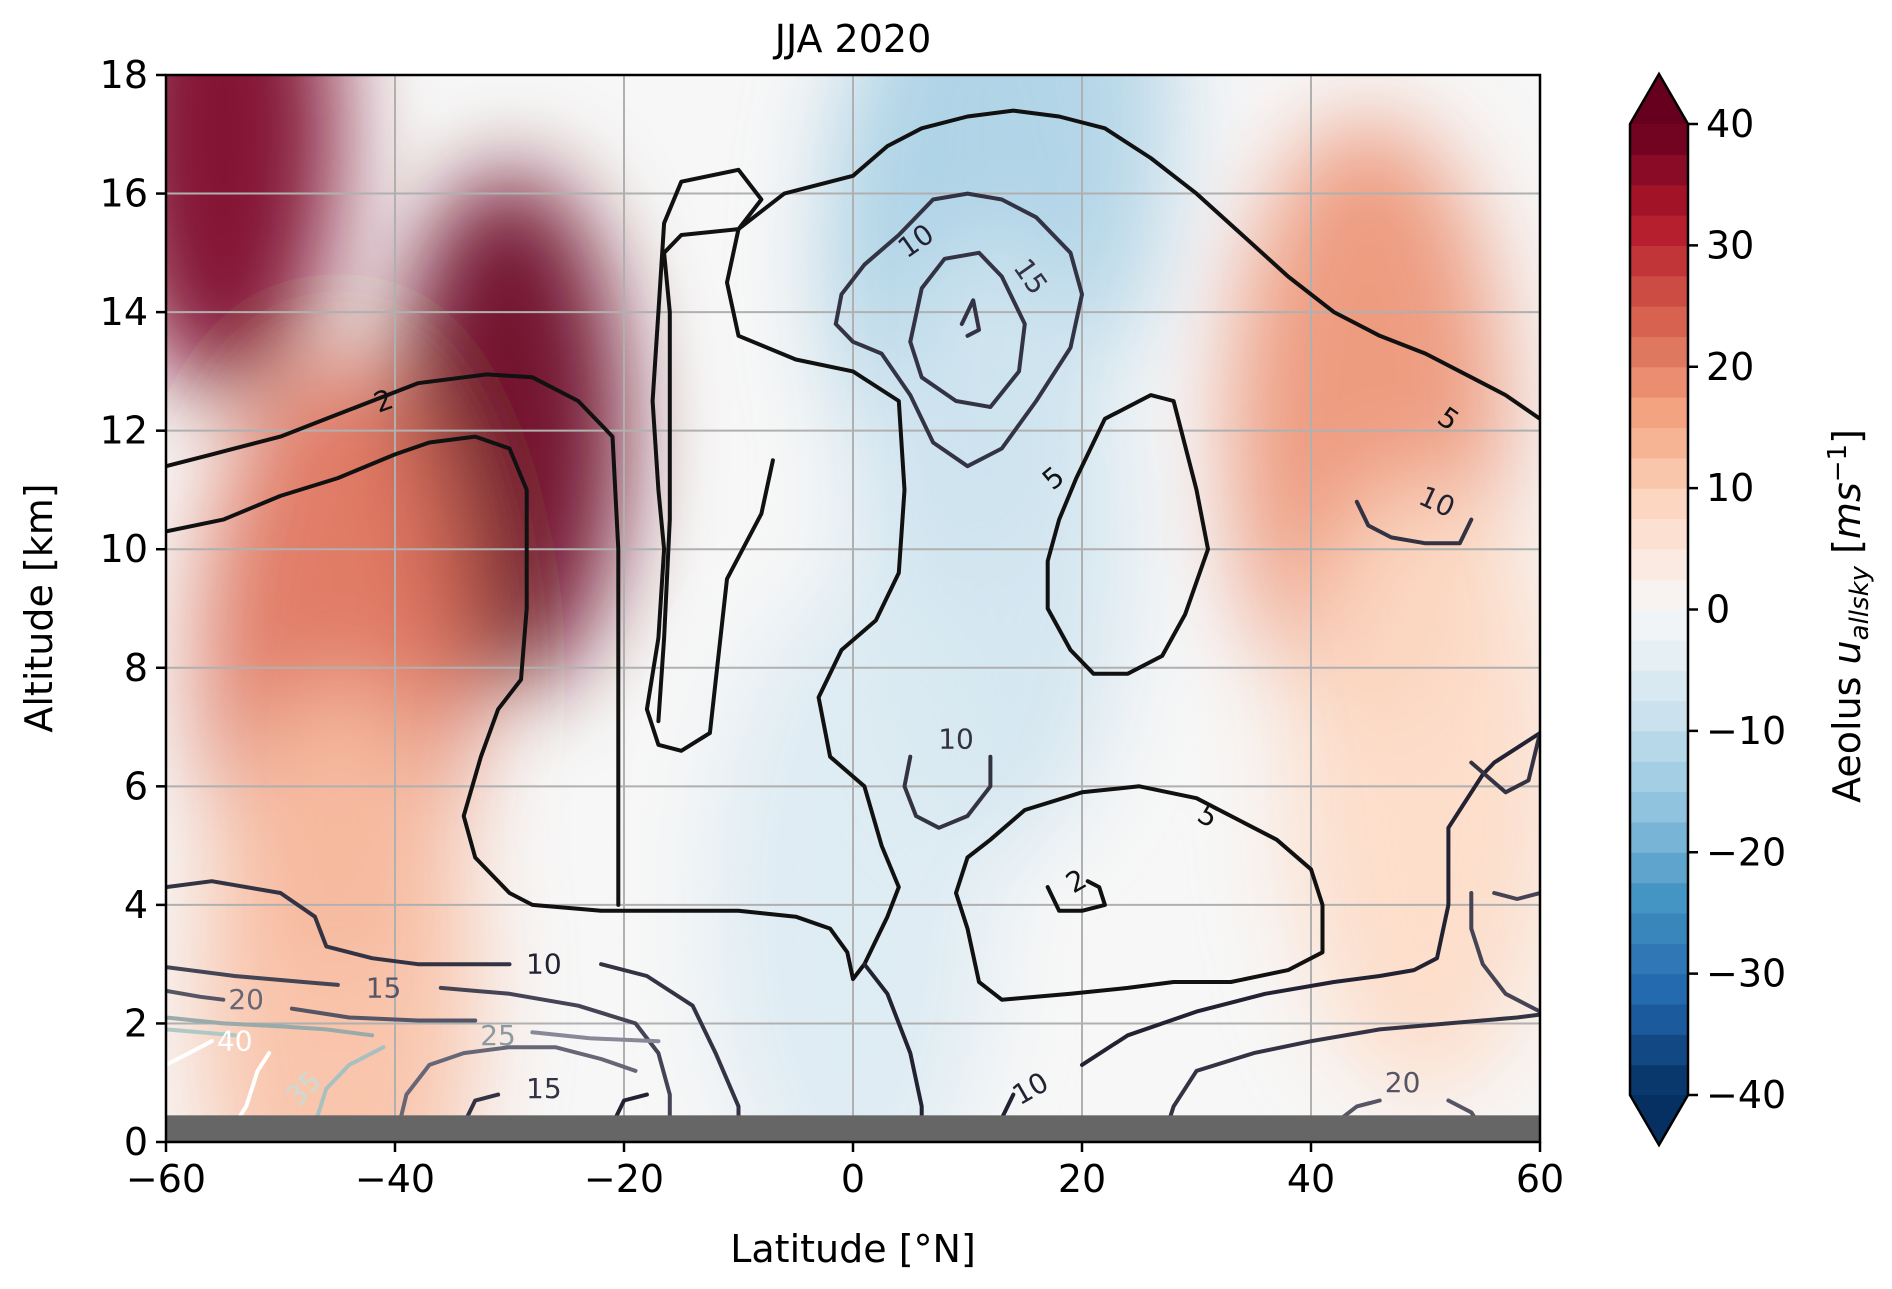  Describe the element at coordinates (853, 1128) in the screenshot. I see `ground-mask` at that location.